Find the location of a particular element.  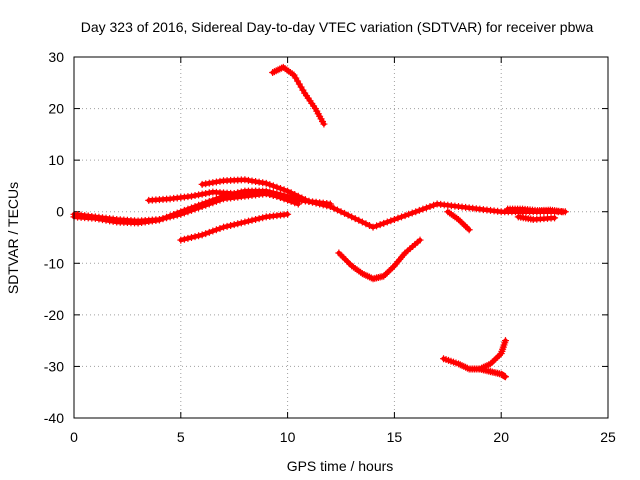

y-tick-label: 10 is located at coordinates (56, 160).